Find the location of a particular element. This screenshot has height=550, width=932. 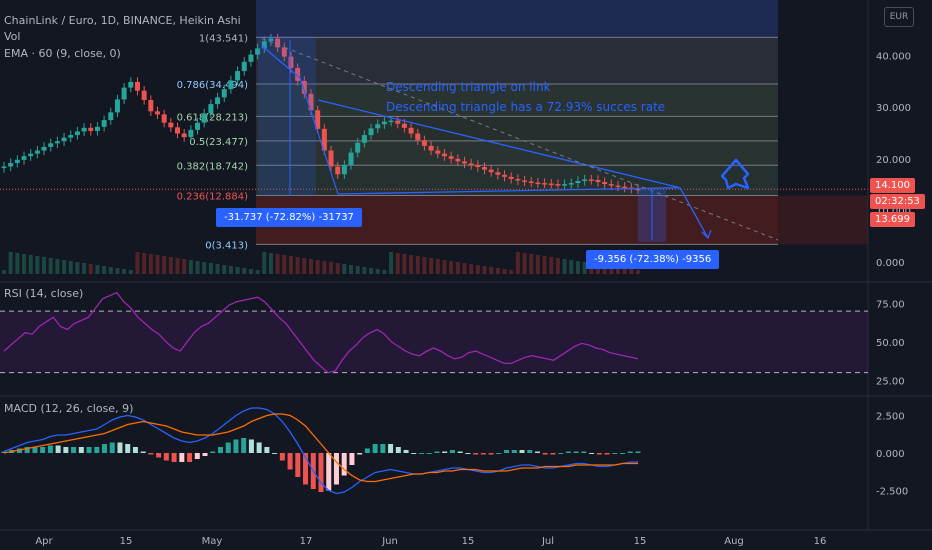

currency-button: EUR is located at coordinates (899, 17).